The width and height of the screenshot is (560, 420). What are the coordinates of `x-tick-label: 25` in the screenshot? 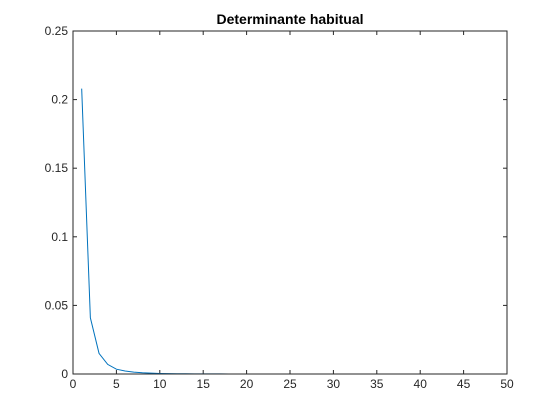 It's located at (290, 384).